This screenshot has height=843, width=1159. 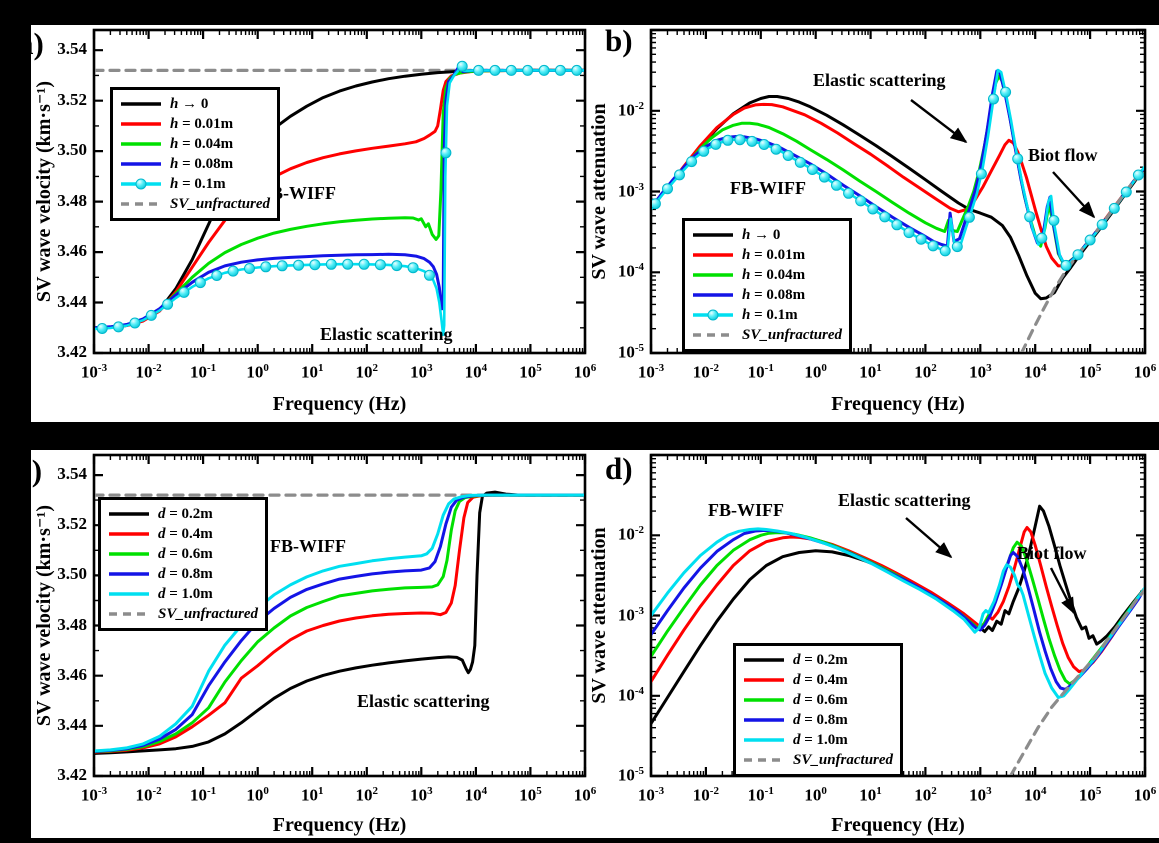 What do you see at coordinates (72, 99) in the screenshot?
I see `y-tick-label: 3.52` at bounding box center [72, 99].